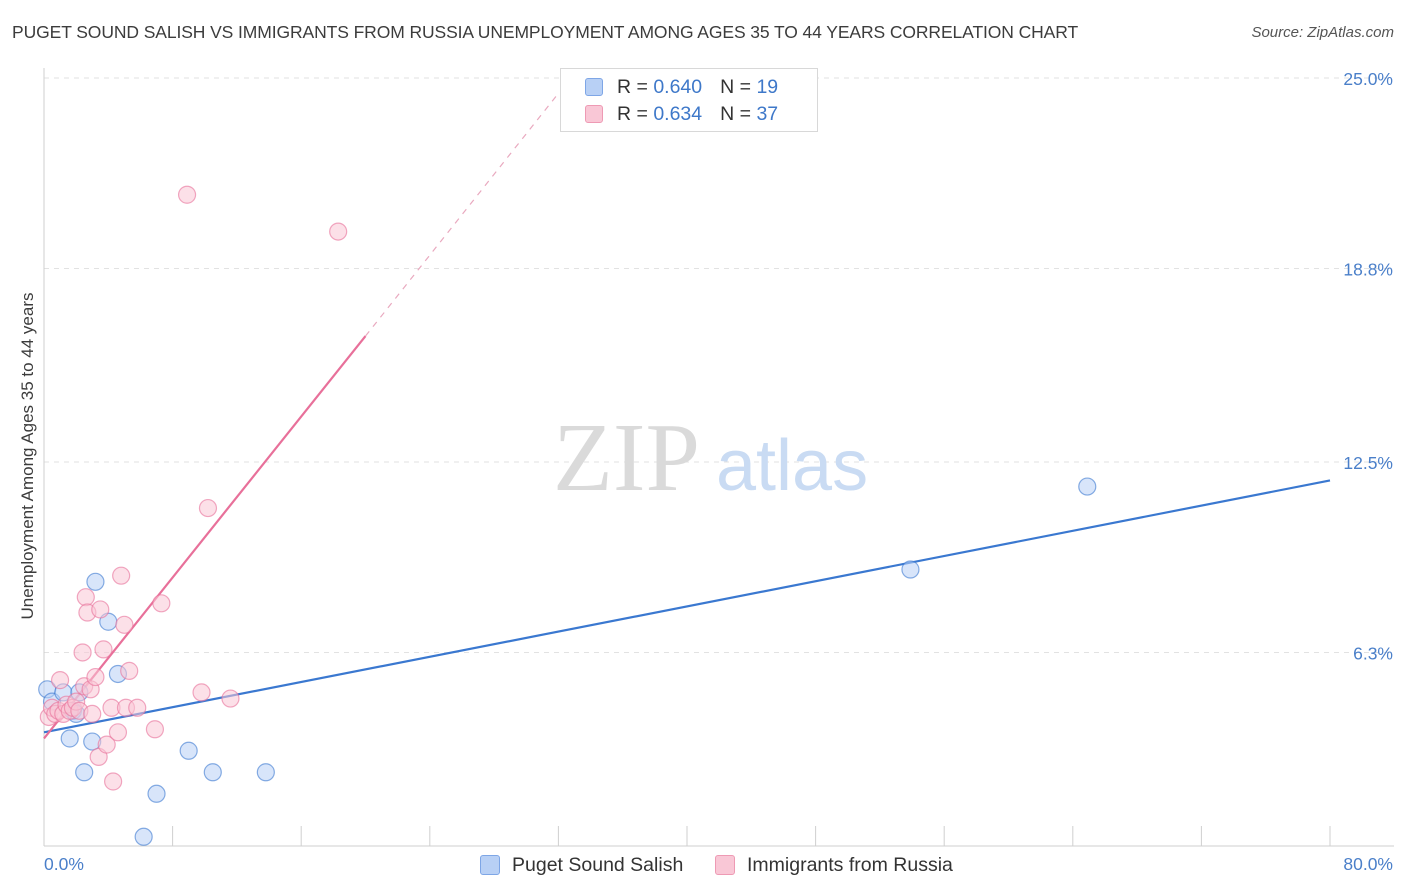 Image resolution: width=1406 pixels, height=892 pixels. What do you see at coordinates (462, 214) in the screenshot?
I see `russia-trend-extension` at bounding box center [462, 214].